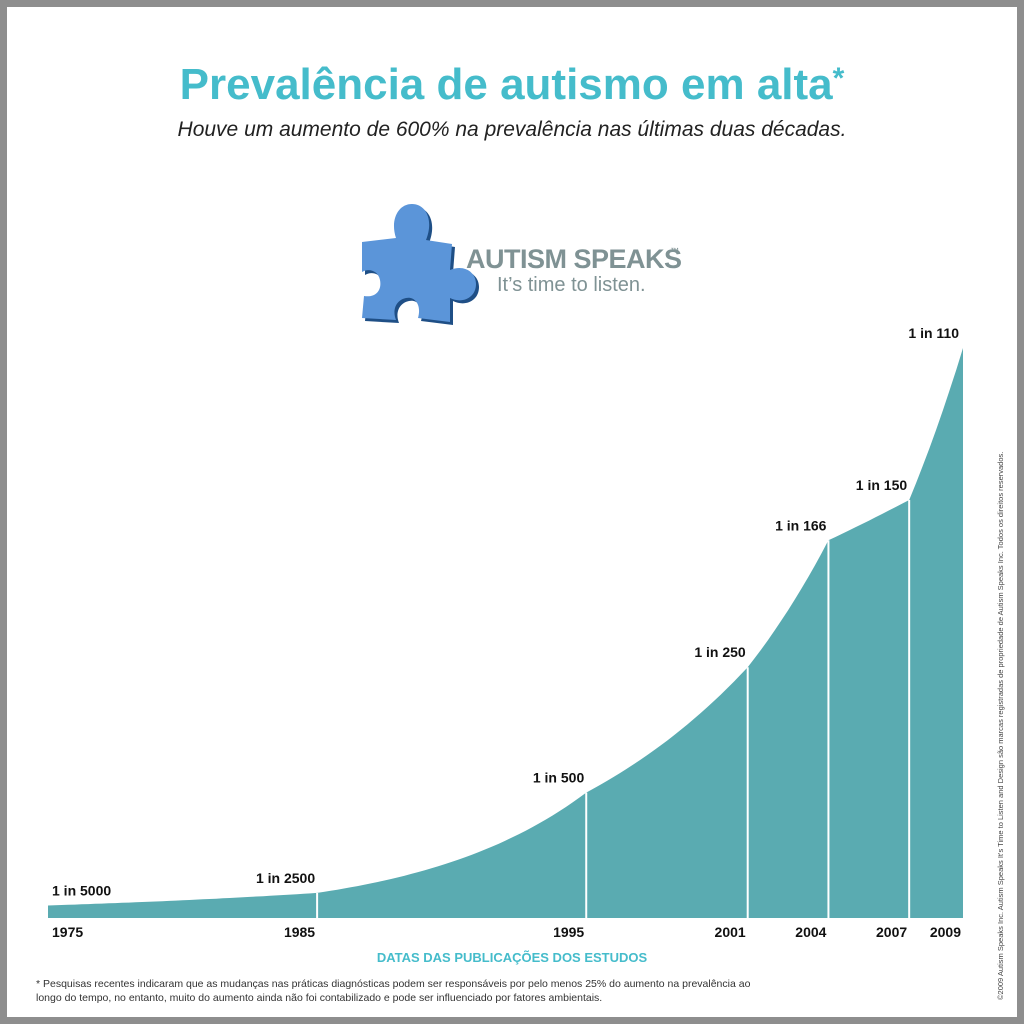  I want to click on data-label-2001: 1 in 250, so click(720, 652).